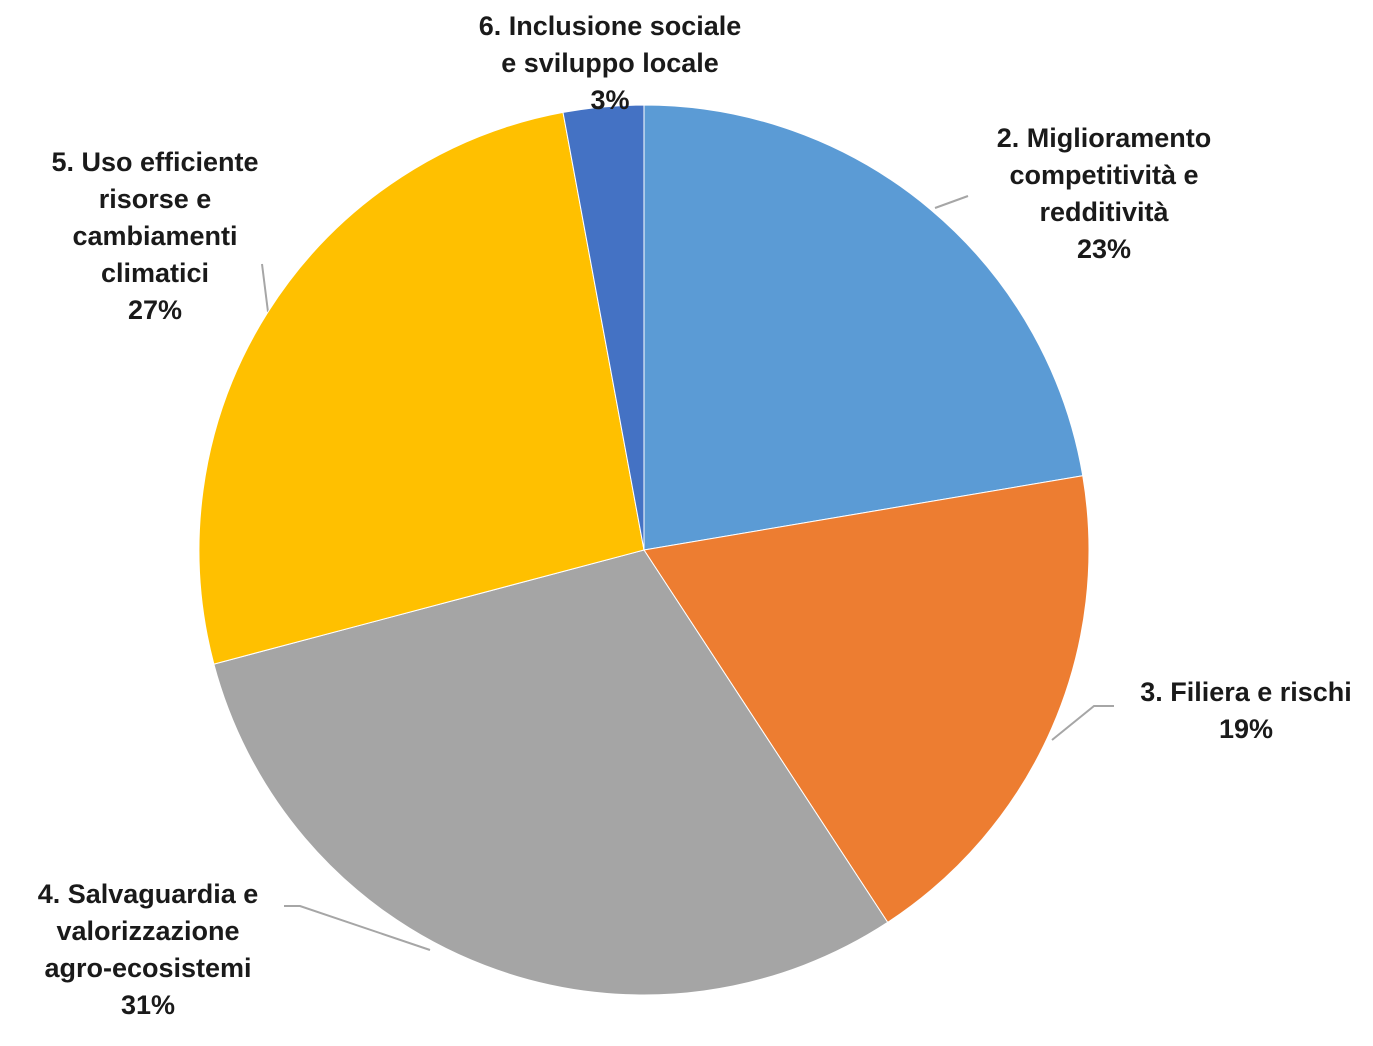  What do you see at coordinates (1246, 692) in the screenshot?
I see `slice-label-line: 3. Filiera e rischi` at bounding box center [1246, 692].